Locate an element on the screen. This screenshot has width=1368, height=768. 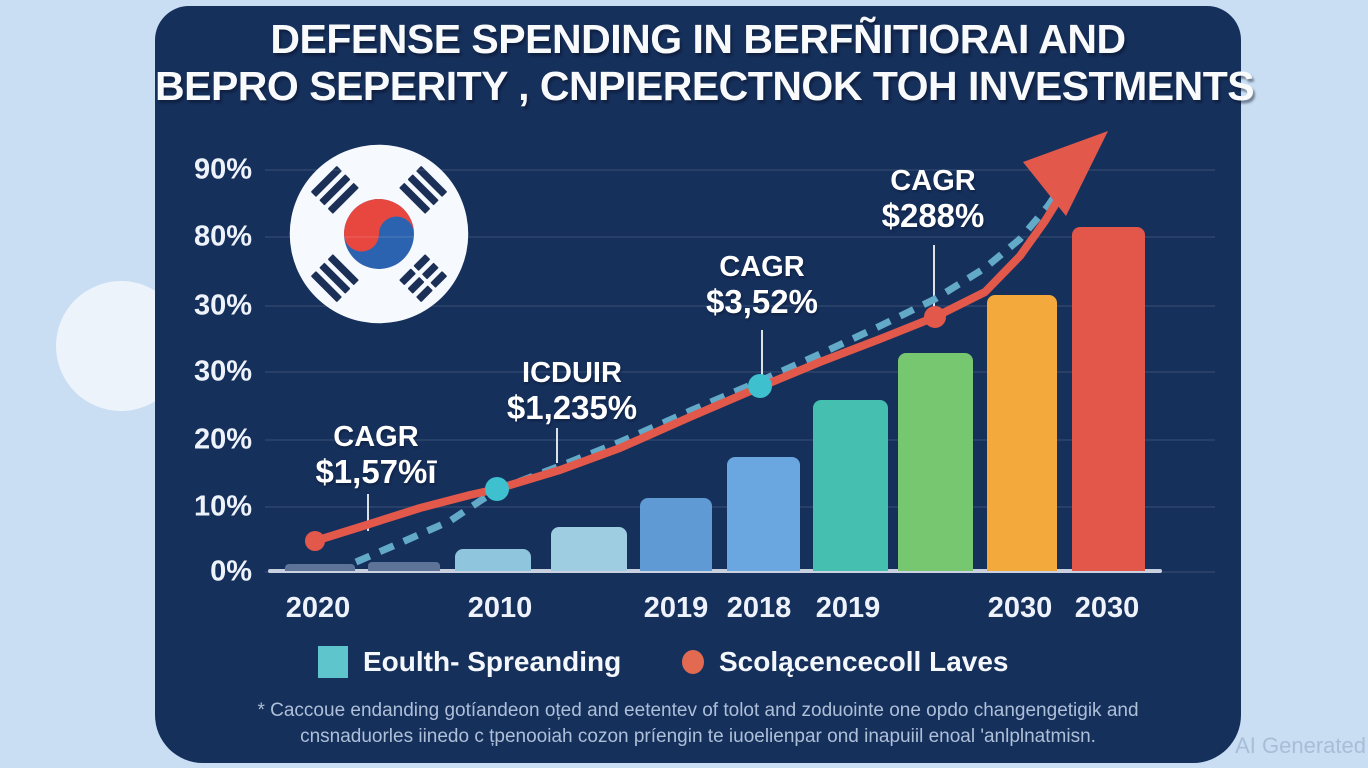
y-axis-label: 20% is located at coordinates (222, 439).